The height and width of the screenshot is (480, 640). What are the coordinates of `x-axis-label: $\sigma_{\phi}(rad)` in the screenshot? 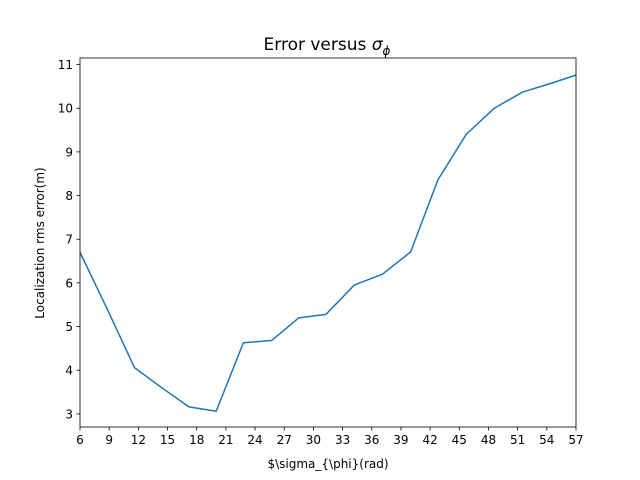 It's located at (327, 464).